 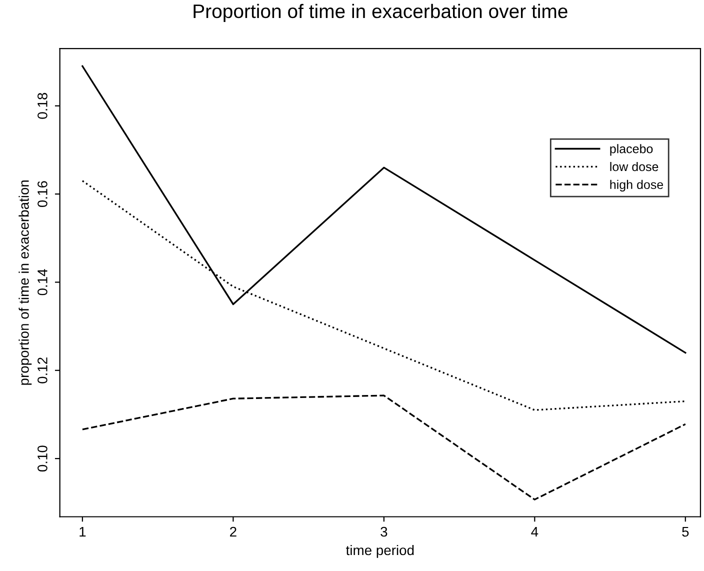 I want to click on y-tick-label: 0.18, so click(x=43, y=105).